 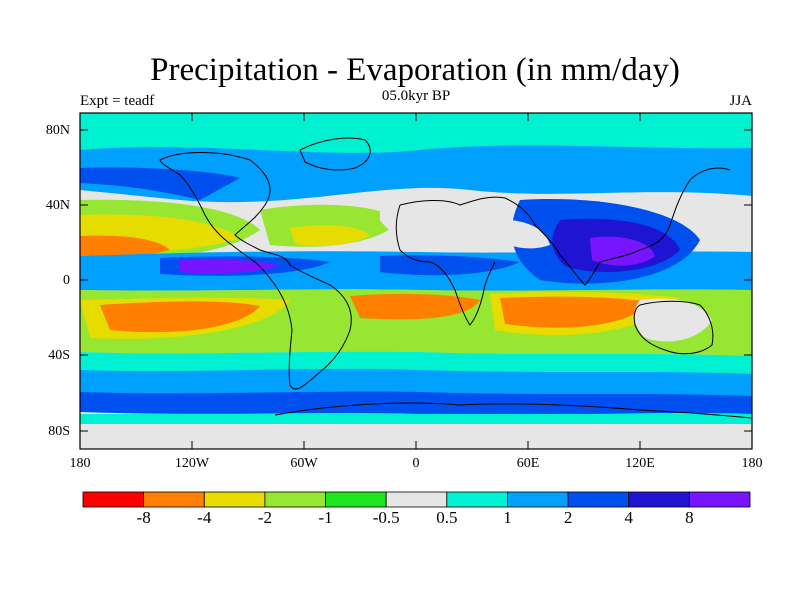 What do you see at coordinates (416, 463) in the screenshot?
I see `lon-label-0: 0` at bounding box center [416, 463].